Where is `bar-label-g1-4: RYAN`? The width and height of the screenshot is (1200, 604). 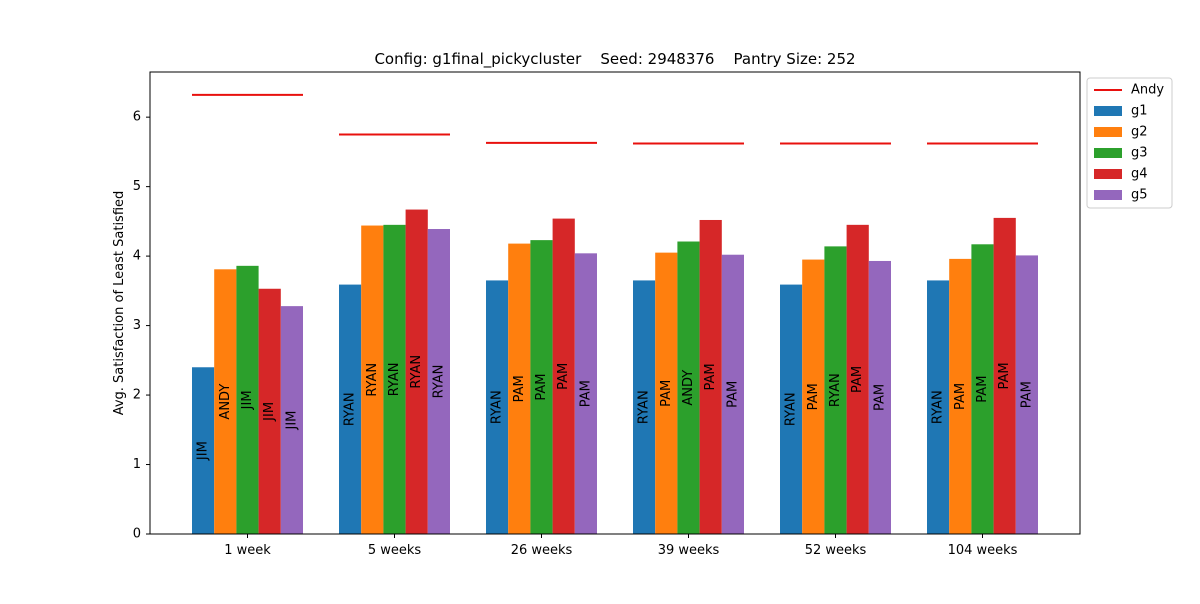
bar-label-g1-4: RYAN is located at coordinates (791, 409).